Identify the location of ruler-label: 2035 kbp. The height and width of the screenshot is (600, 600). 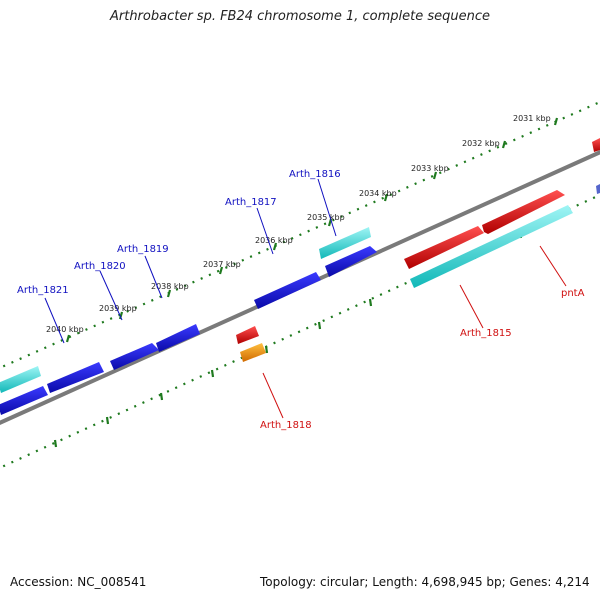
(326, 217).